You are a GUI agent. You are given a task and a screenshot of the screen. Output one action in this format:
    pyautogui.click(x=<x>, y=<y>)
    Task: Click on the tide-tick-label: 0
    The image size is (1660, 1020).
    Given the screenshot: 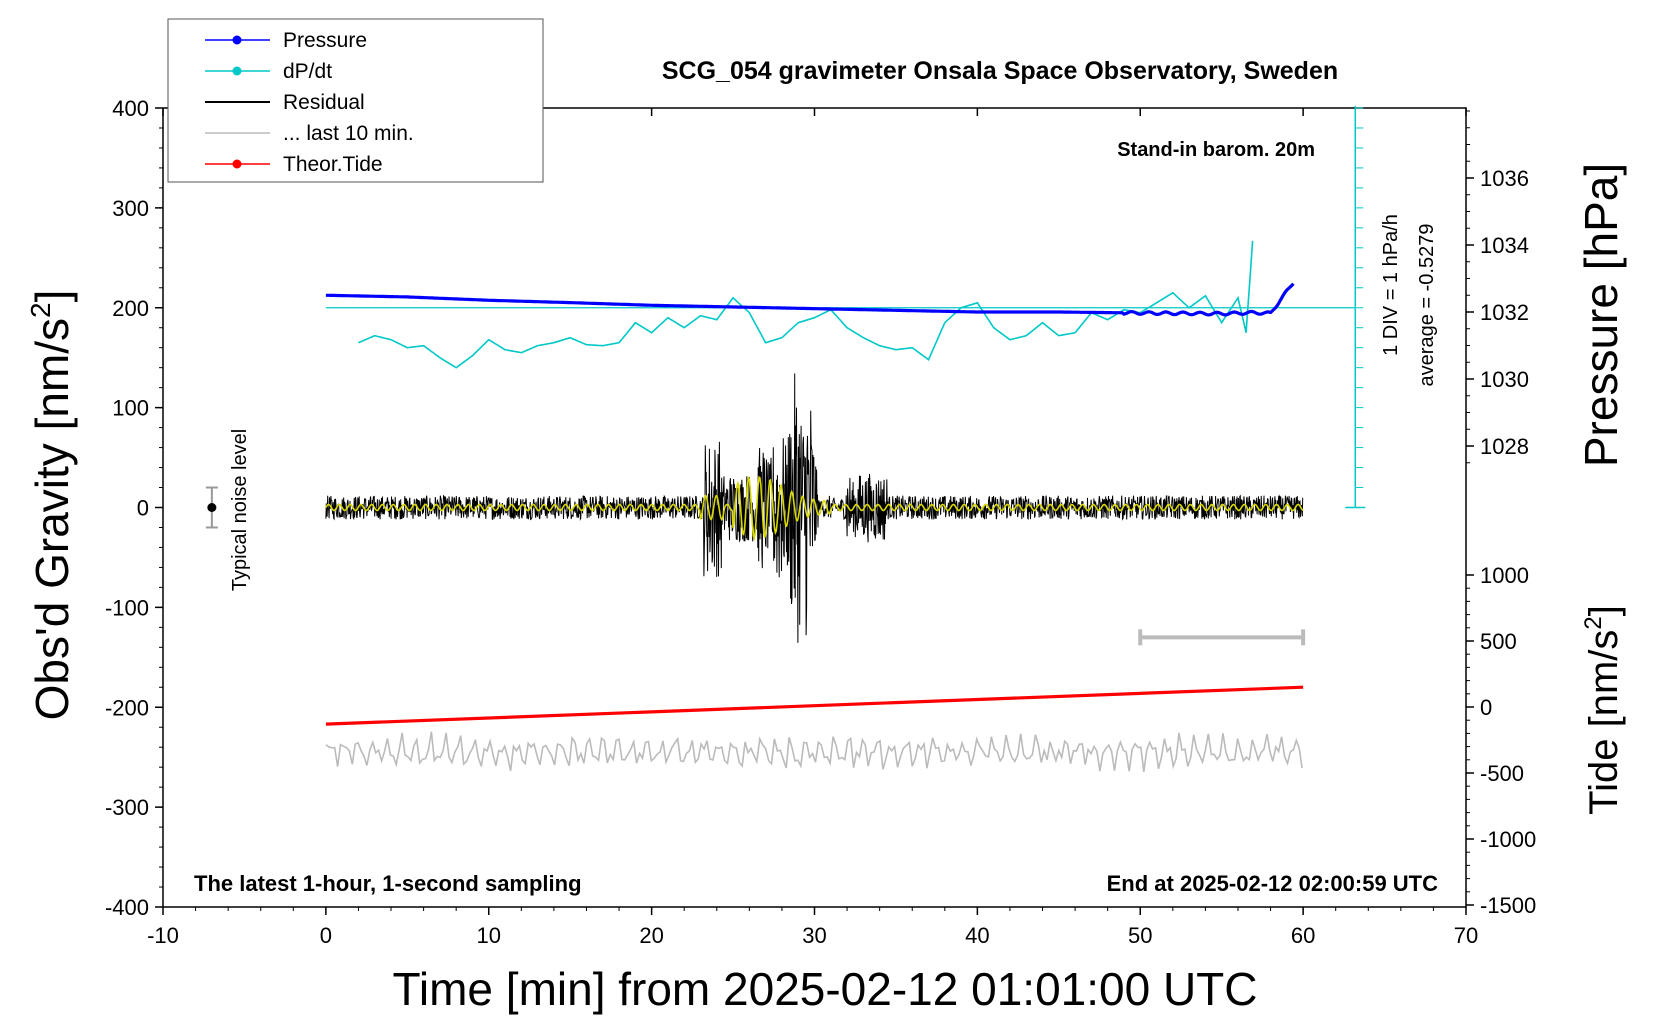 What is the action you would take?
    pyautogui.click(x=1486, y=707)
    